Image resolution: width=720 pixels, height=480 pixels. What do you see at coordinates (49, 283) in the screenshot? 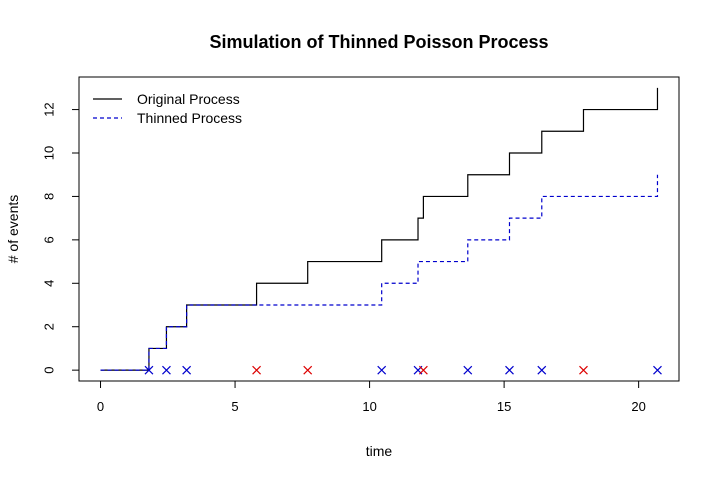
I see `y-tick-label: 4` at bounding box center [49, 283].